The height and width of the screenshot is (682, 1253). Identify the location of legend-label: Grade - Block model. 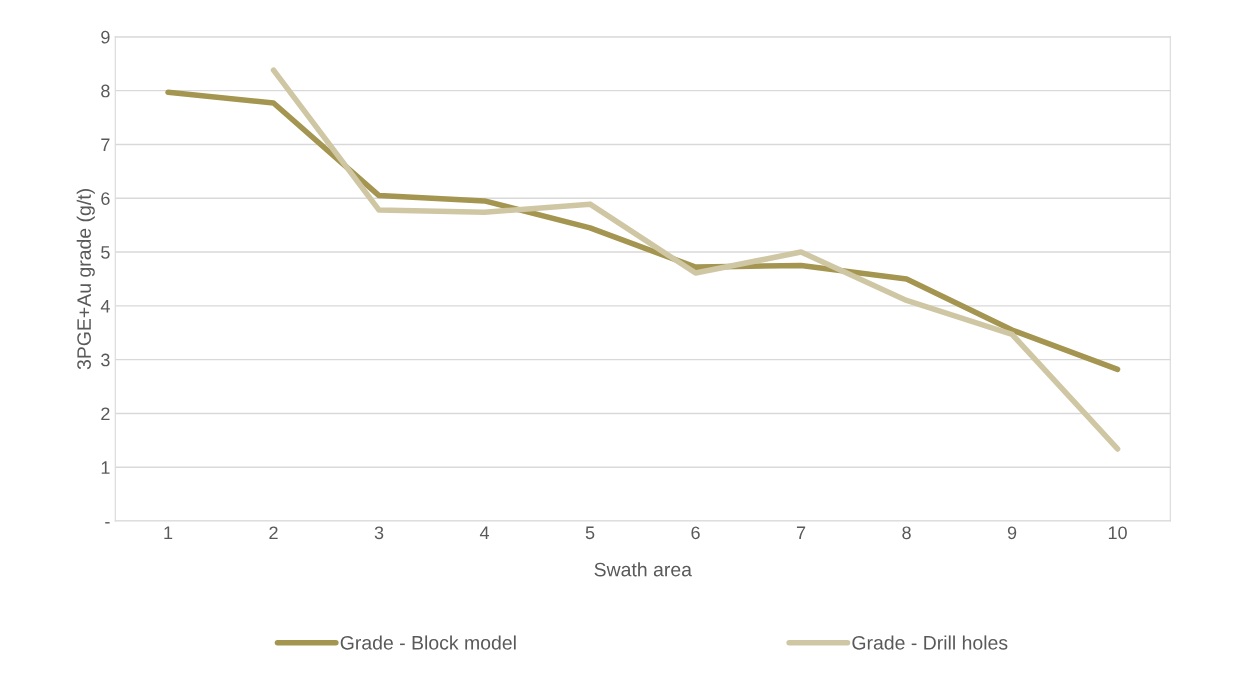
(428, 642).